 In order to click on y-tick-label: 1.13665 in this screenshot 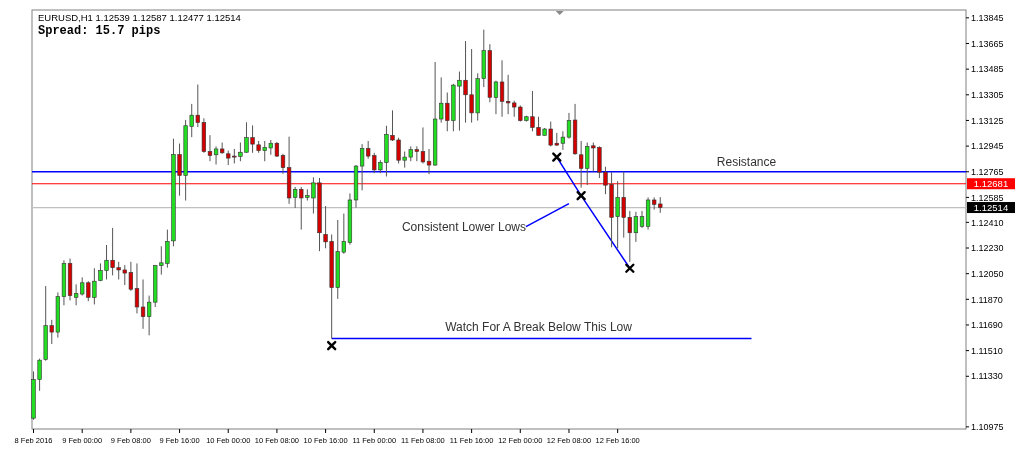, I will do `click(987, 43)`.